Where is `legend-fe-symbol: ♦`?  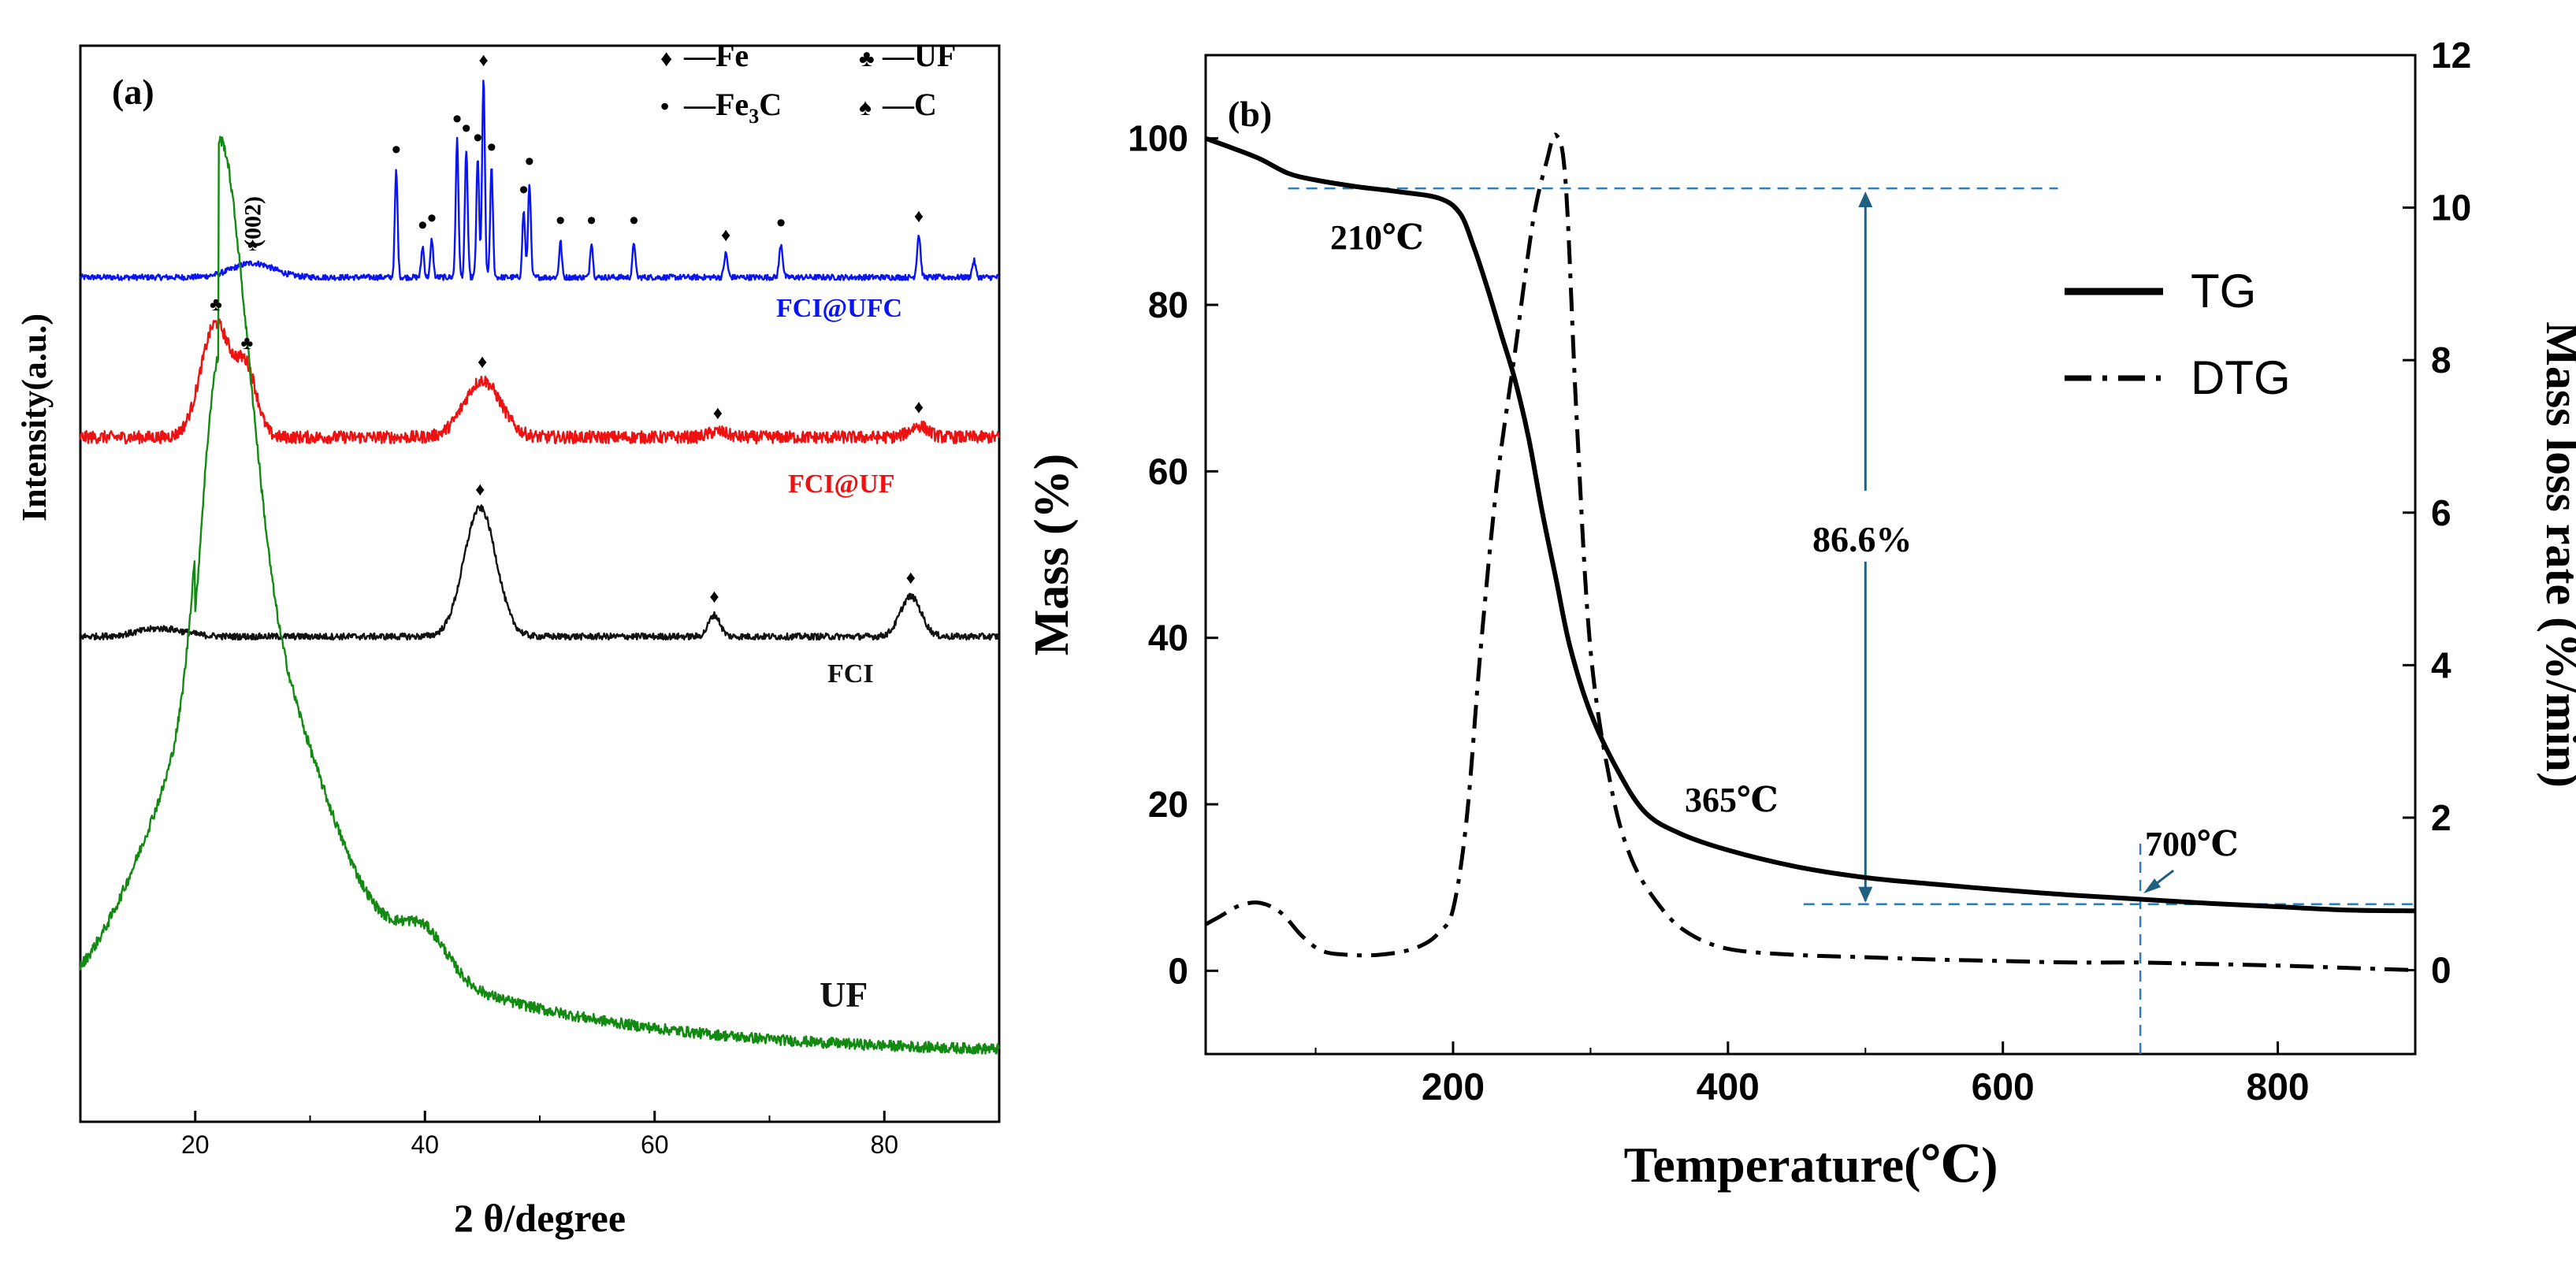
legend-fe-symbol: ♦ is located at coordinates (666, 59).